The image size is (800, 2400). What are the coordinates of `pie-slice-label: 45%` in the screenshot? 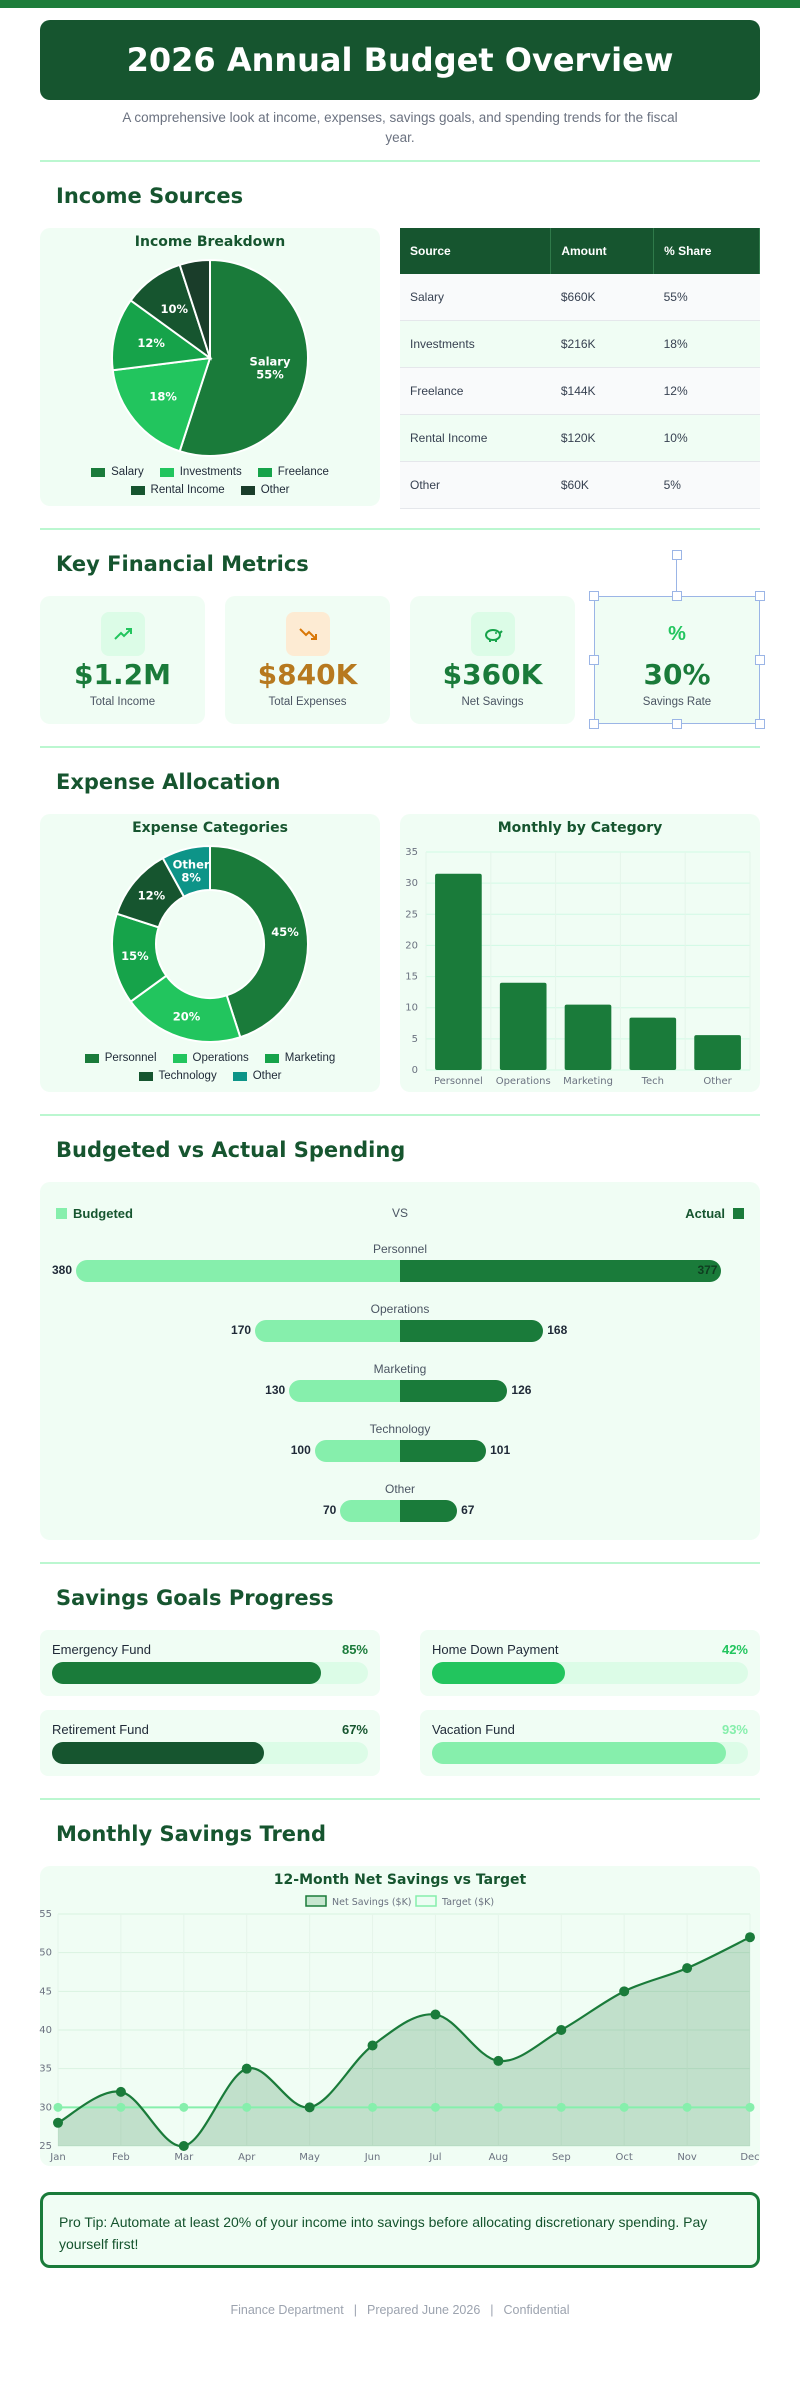 It's located at (285, 932).